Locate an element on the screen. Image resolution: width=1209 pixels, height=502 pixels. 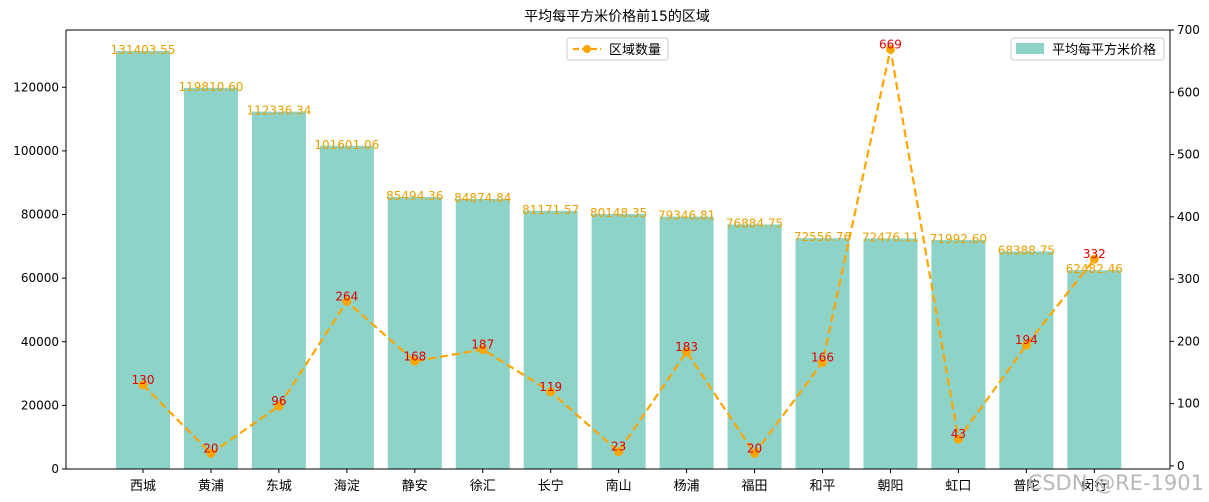
bar-value-label: 68388.75 is located at coordinates (1026, 250).